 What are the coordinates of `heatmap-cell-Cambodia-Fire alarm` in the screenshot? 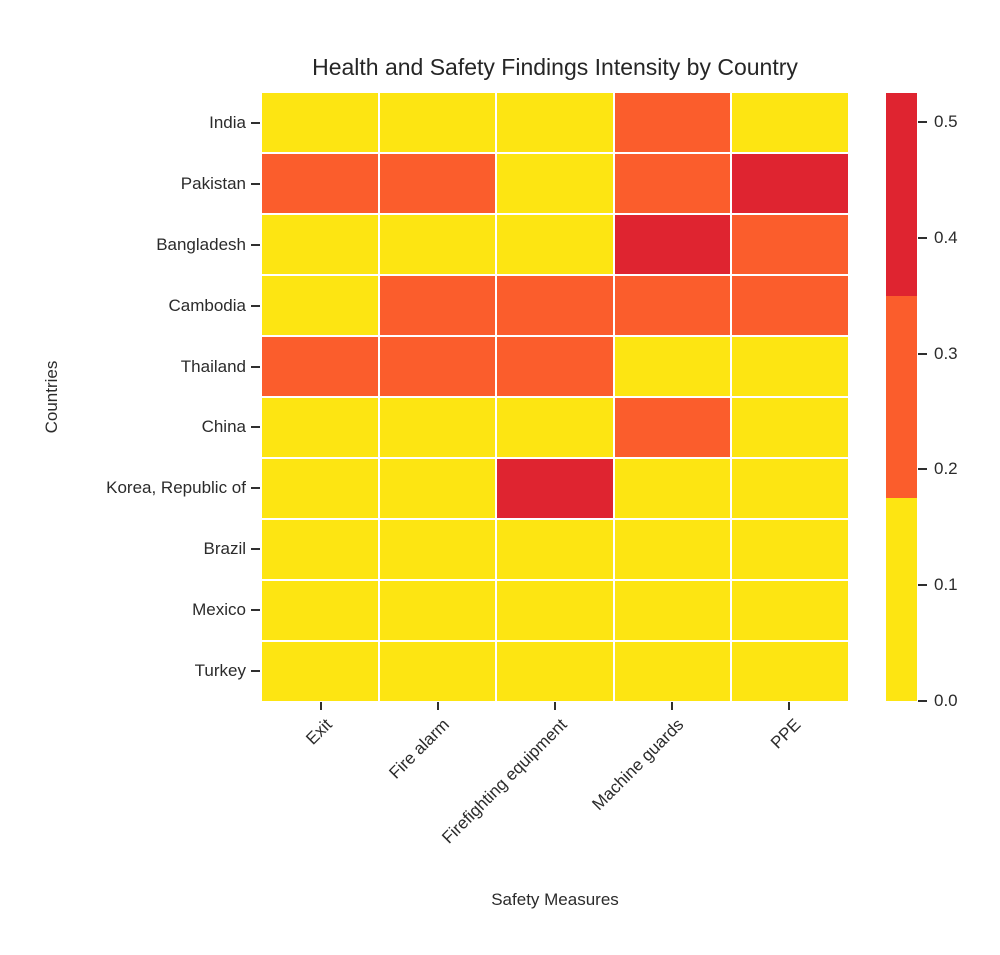 It's located at (437, 305).